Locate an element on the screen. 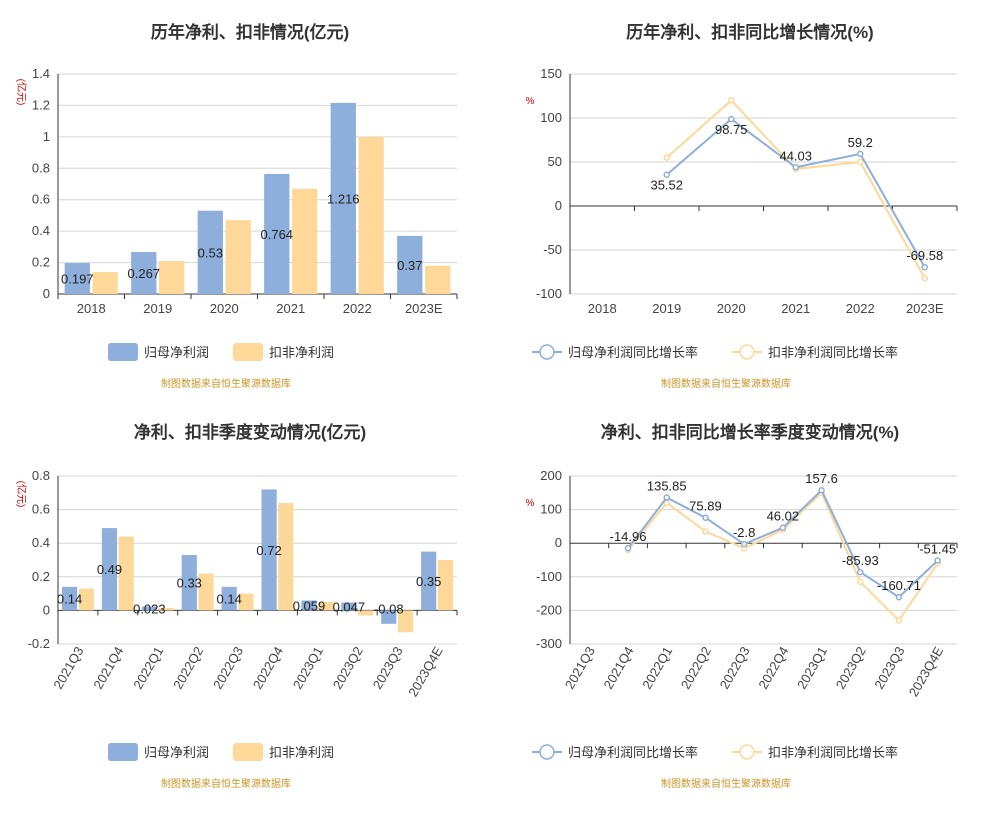  x-tick-label: 2022Q2 is located at coordinates (188, 668).